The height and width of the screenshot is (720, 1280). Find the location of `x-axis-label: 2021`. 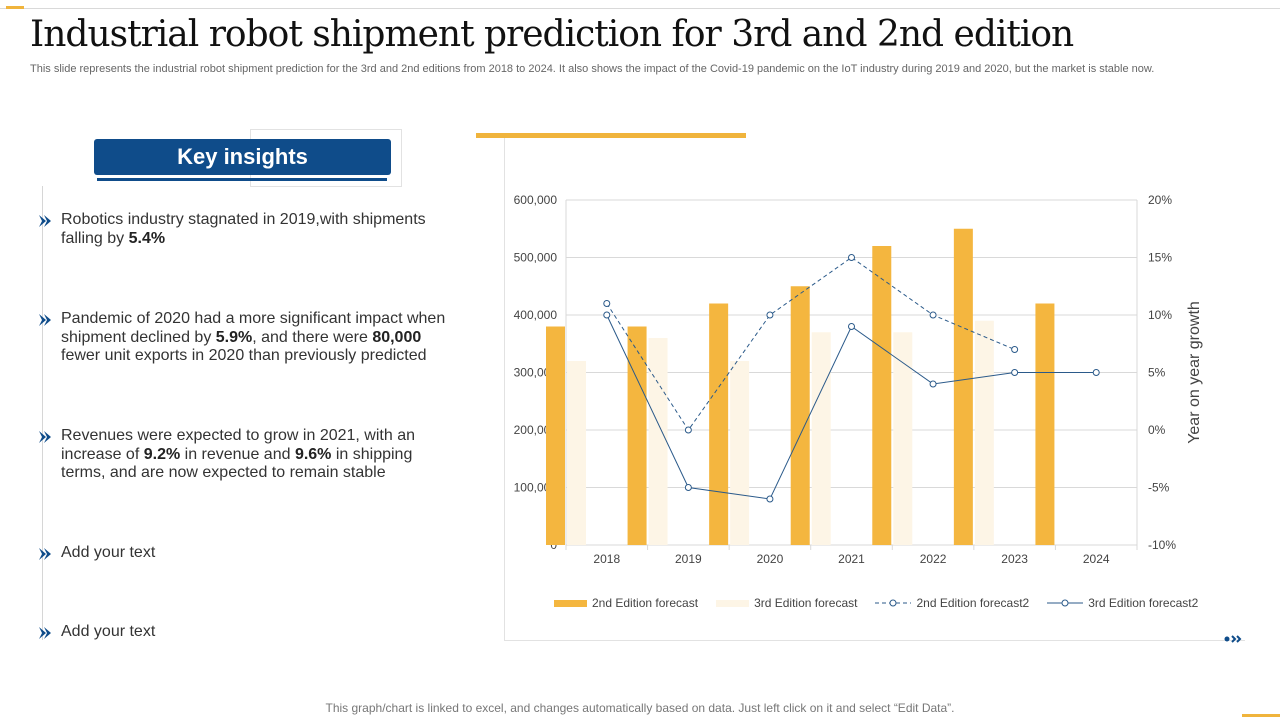

x-axis-label: 2021 is located at coordinates (851, 559).